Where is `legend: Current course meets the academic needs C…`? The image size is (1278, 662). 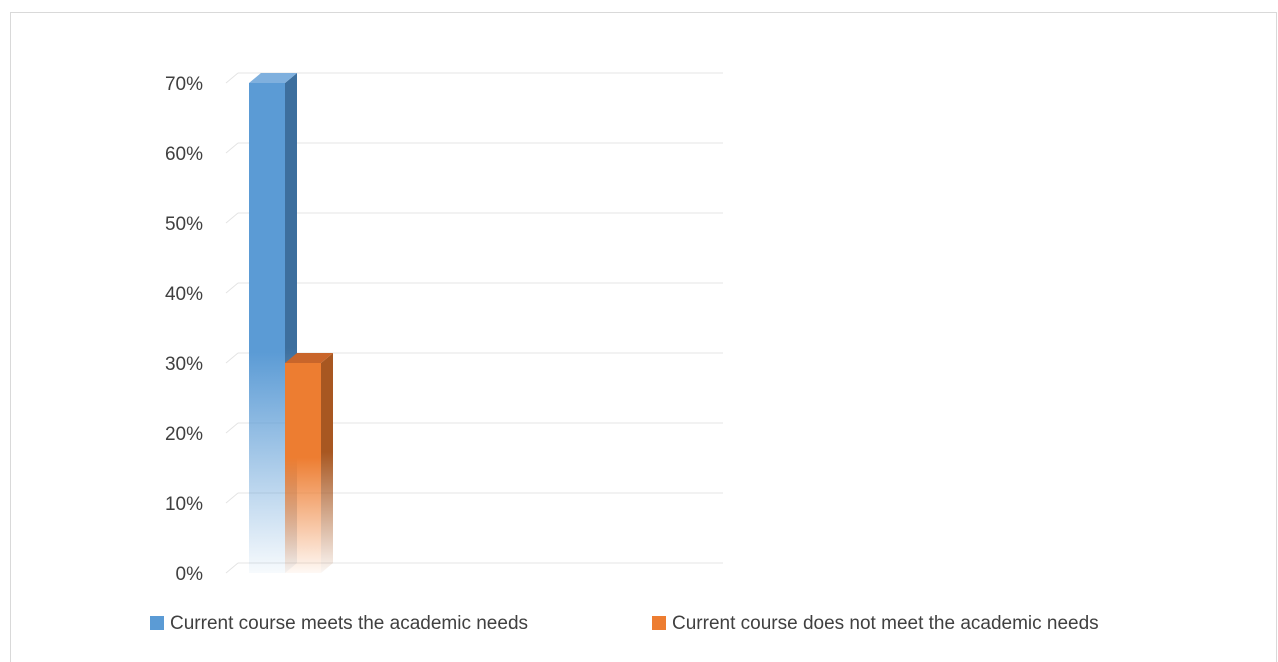
legend: Current course meets the academic needs C… is located at coordinates (624, 623).